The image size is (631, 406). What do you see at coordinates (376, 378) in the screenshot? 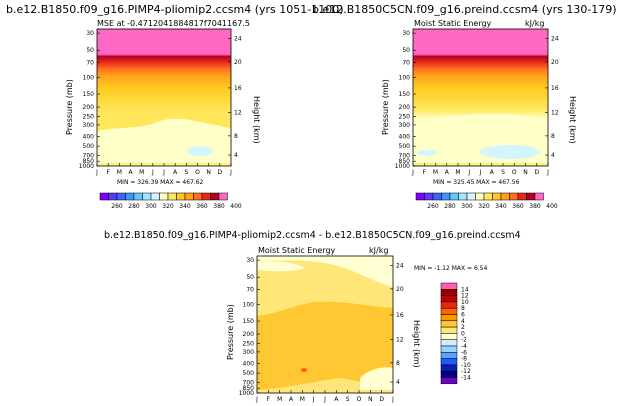
I see `contour-diff-pale-br` at bounding box center [376, 378].